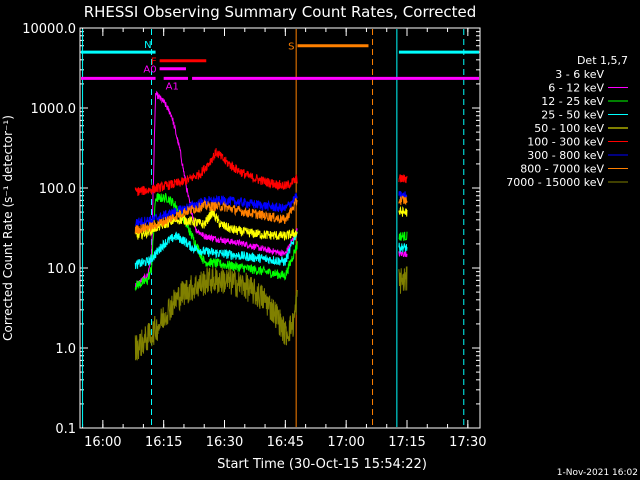  I want to click on legend-label: 3 - 6 keV, so click(579, 74).